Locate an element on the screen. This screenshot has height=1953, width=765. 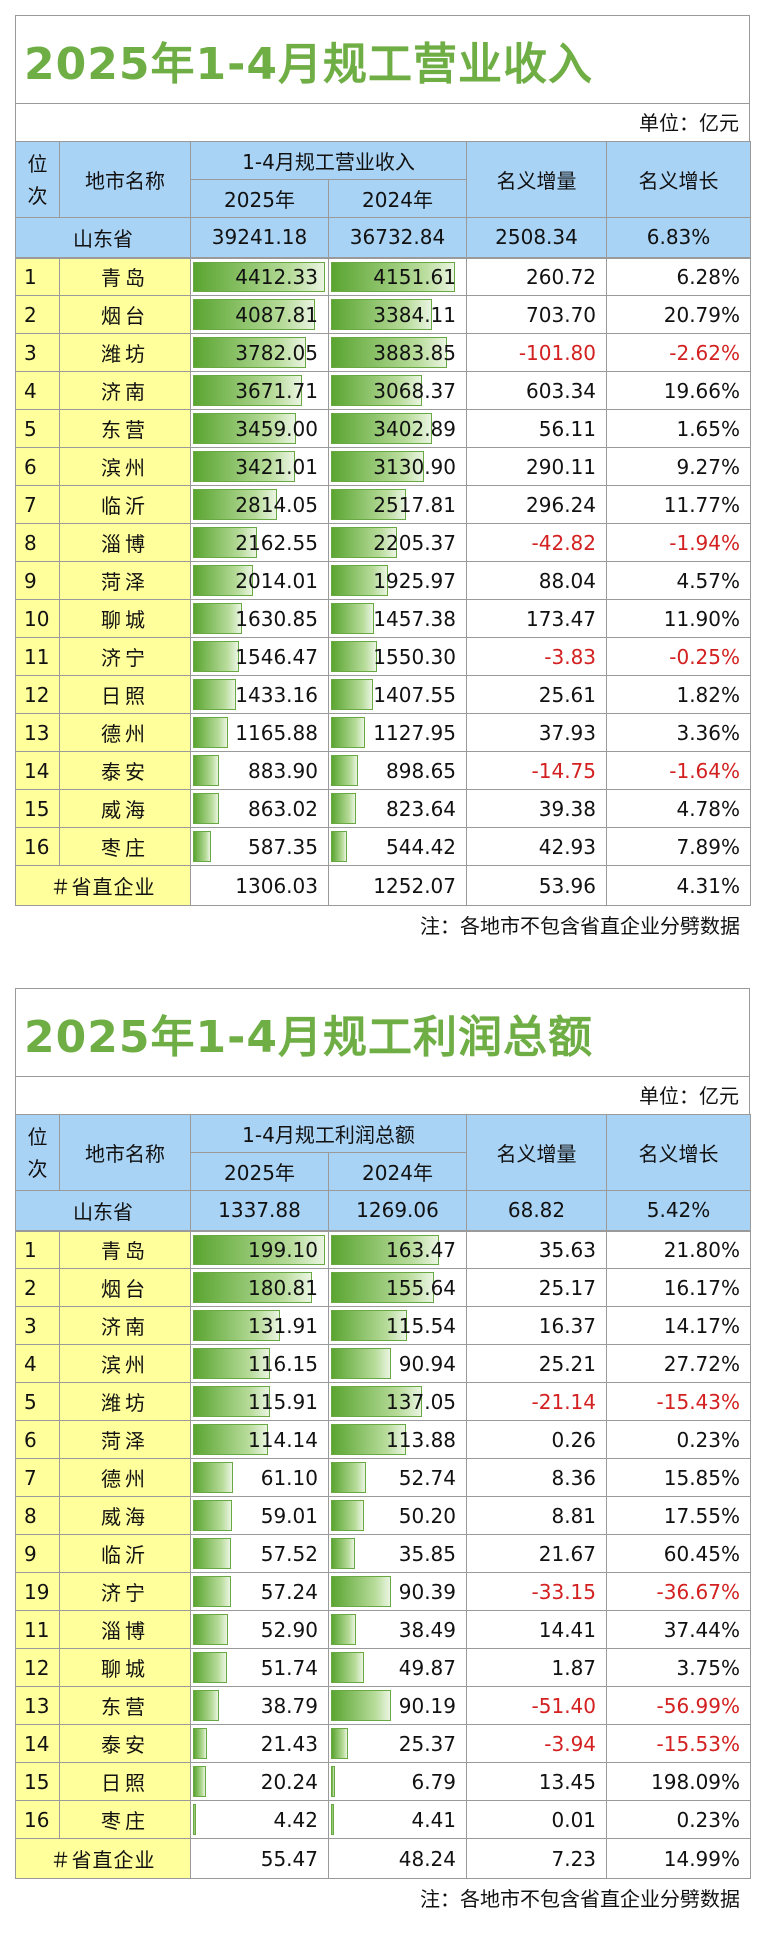
bar-cell-2025: 38.79 is located at coordinates (259, 1705).